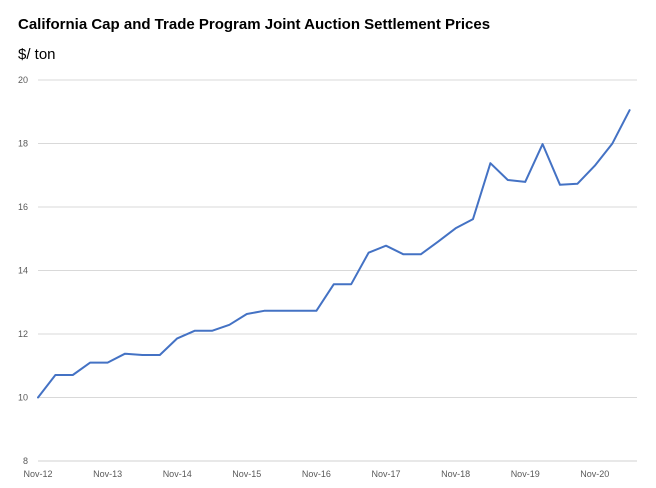  Describe the element at coordinates (455, 474) in the screenshot. I see `x-tick-label: Nov-18` at that location.